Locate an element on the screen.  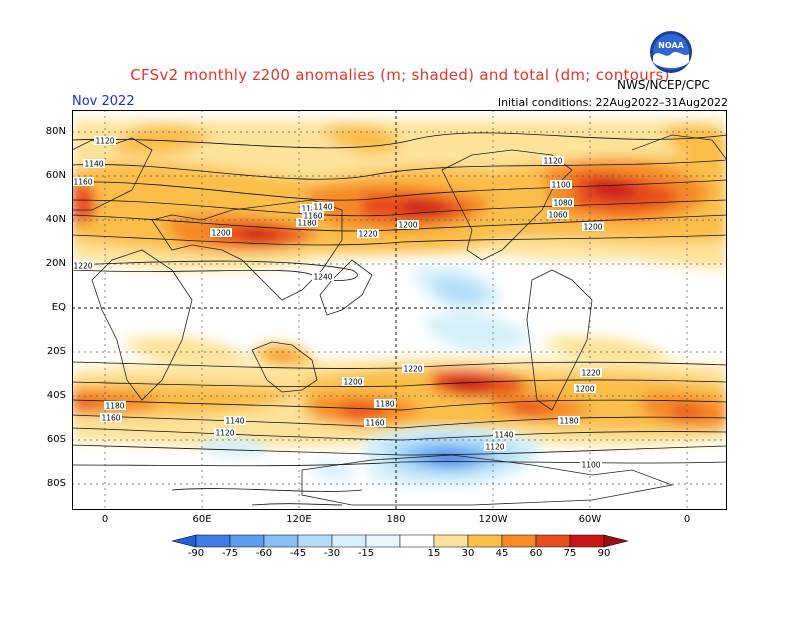
lat-label: 60N is located at coordinates (55, 175).